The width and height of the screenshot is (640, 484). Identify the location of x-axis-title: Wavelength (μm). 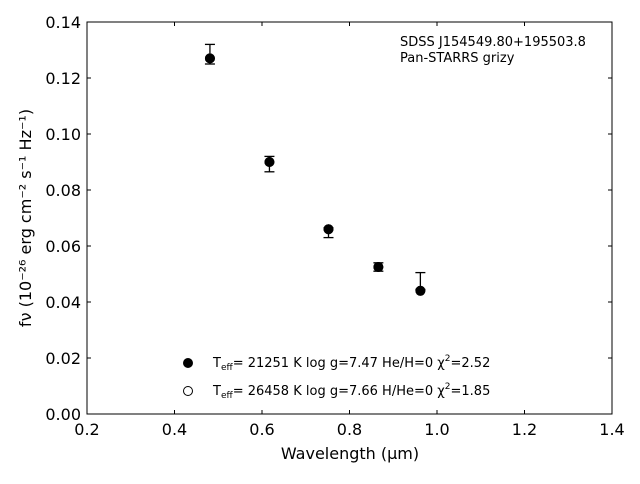
(350, 453).